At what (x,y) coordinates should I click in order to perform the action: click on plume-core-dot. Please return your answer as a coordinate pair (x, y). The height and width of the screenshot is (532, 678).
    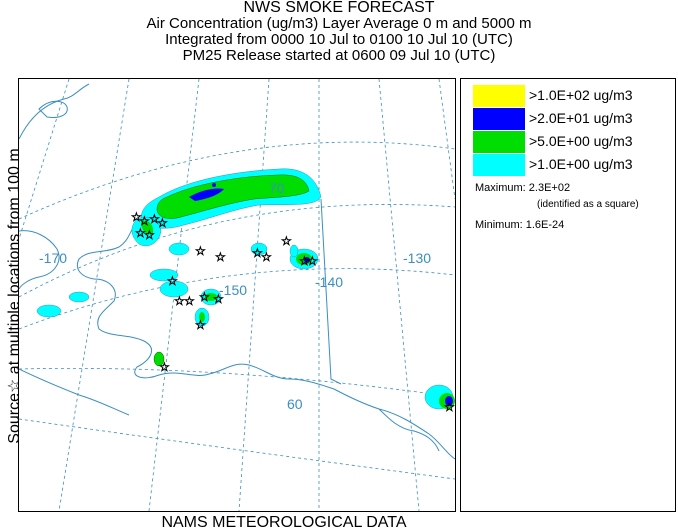
    Looking at the image, I should click on (214, 185).